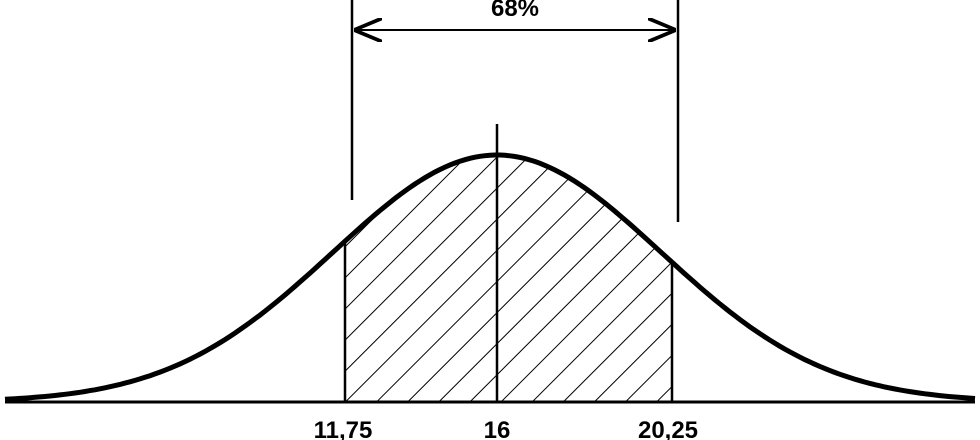 The image size is (980, 440). Describe the element at coordinates (668, 428) in the screenshot. I see `axis-label: 20,25` at that location.